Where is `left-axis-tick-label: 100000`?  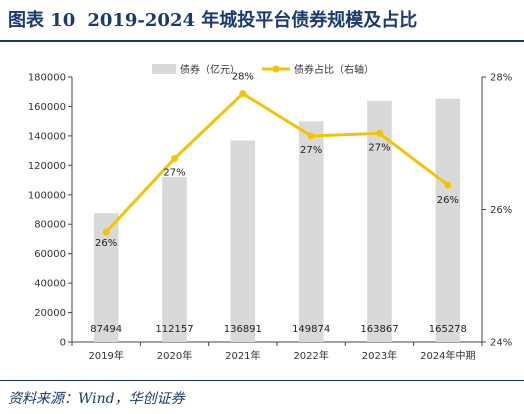 left-axis-tick-label: 100000 is located at coordinates (47, 195).